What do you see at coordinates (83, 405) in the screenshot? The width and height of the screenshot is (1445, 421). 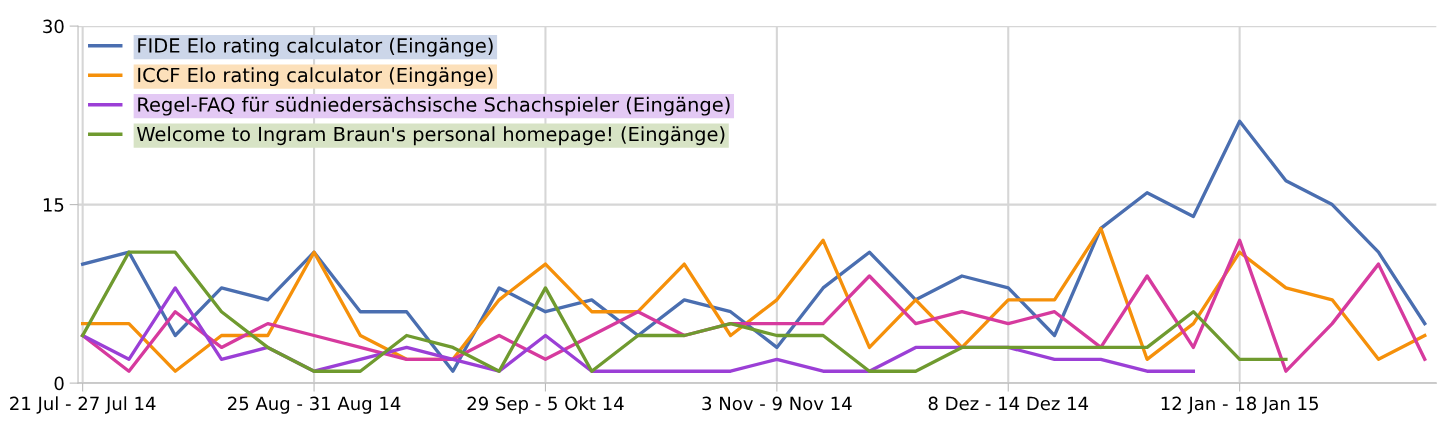 I see `x-tick-label: 21 Jul - 27 Jul 14` at bounding box center [83, 405].